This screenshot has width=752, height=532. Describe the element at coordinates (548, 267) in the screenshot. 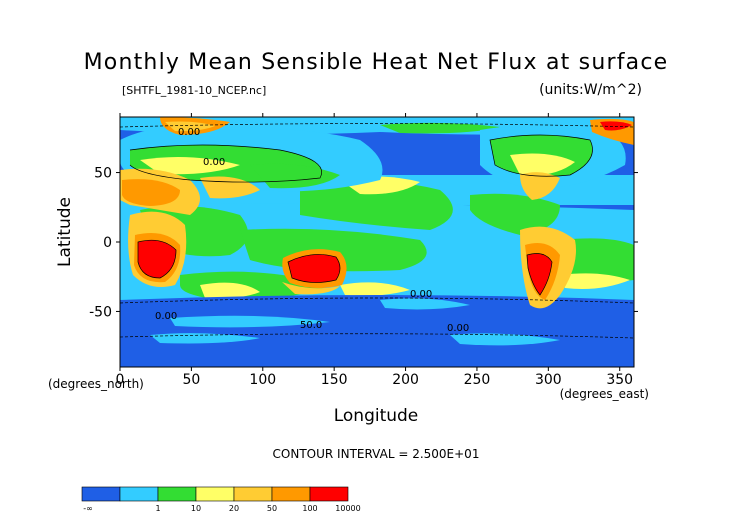

I see `south-america-land` at that location.